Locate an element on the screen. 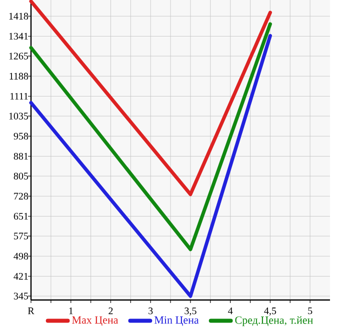  y-tick-label: 728 is located at coordinates (21, 196).